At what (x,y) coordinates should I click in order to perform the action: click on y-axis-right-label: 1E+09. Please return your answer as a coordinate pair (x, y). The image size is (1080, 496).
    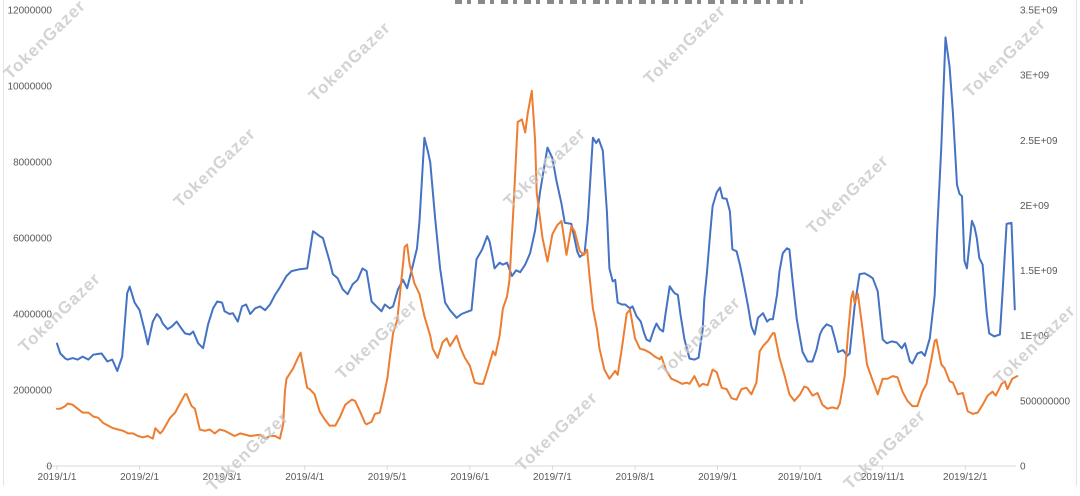
    Looking at the image, I should click on (1035, 336).